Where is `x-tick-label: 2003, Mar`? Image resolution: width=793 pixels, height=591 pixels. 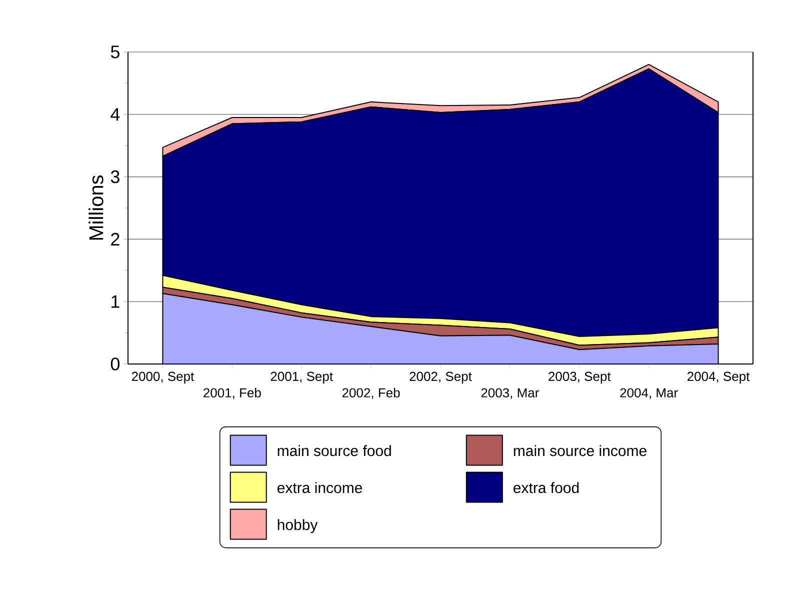 x-tick-label: 2003, Mar is located at coordinates (510, 393).